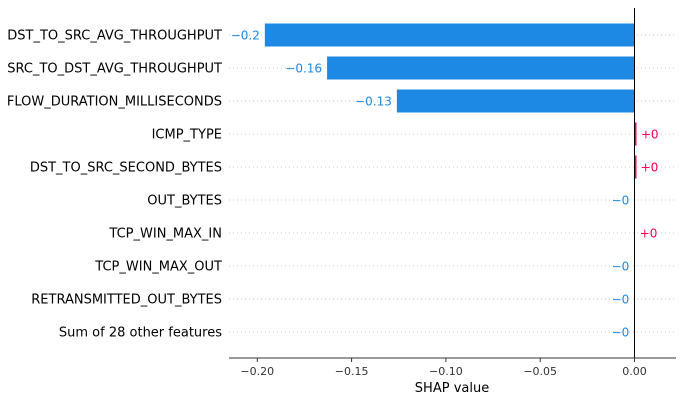  Describe the element at coordinates (634, 371) in the screenshot. I see `x-tick-label: 0.00` at that location.